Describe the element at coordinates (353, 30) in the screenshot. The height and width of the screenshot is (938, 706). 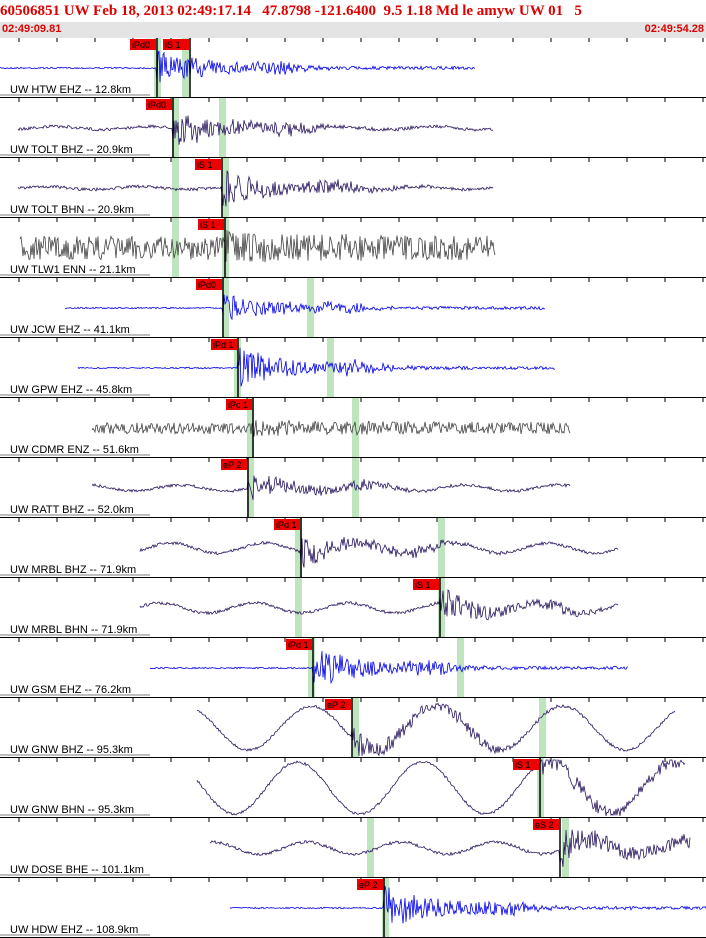
I see `time-bar: 02:49:09.81 02:49:54.28` at that location.